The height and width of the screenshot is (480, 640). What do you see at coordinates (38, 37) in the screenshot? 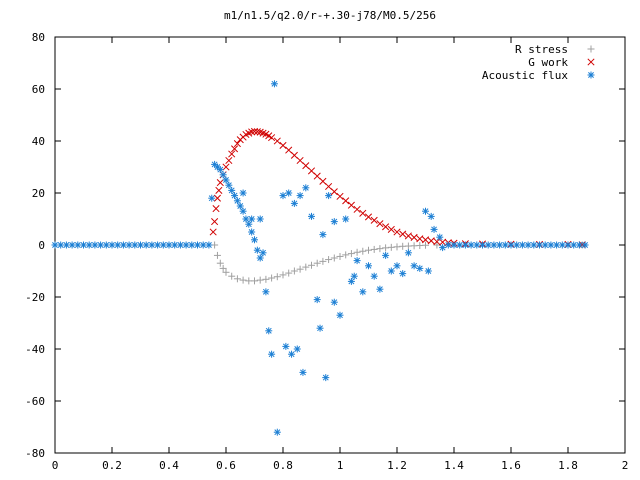
I see `y-tick-label: 80` at bounding box center [38, 37].